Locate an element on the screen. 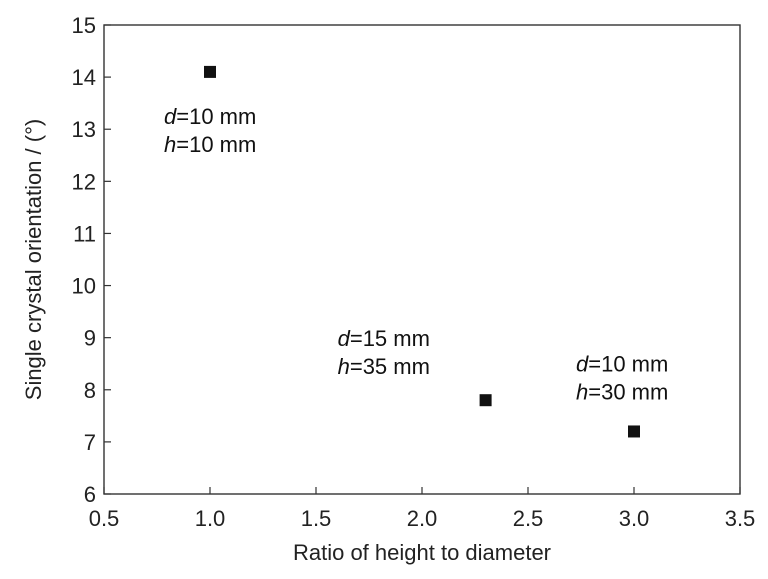 The width and height of the screenshot is (768, 579). x-axis-ticks: 0.5 1.0 1.5 2.0 2.5 3.0 3.5 is located at coordinates (422, 509).